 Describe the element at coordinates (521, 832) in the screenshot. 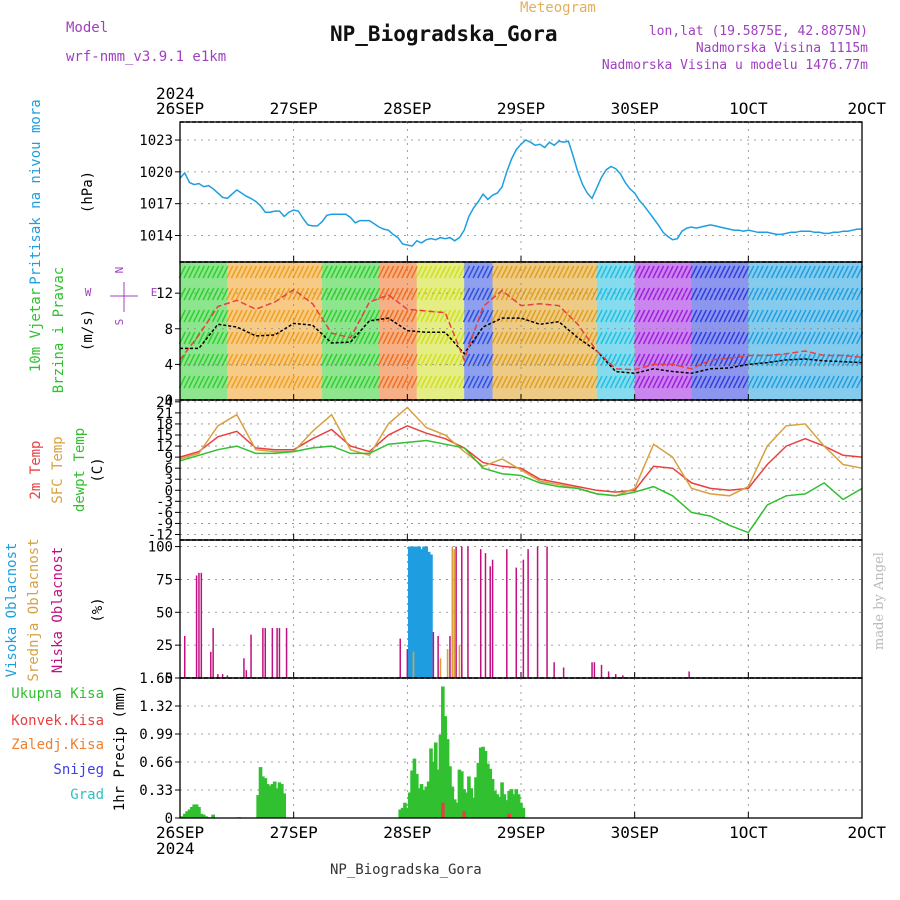

I see `time-label-bottom: 29SEP` at that location.